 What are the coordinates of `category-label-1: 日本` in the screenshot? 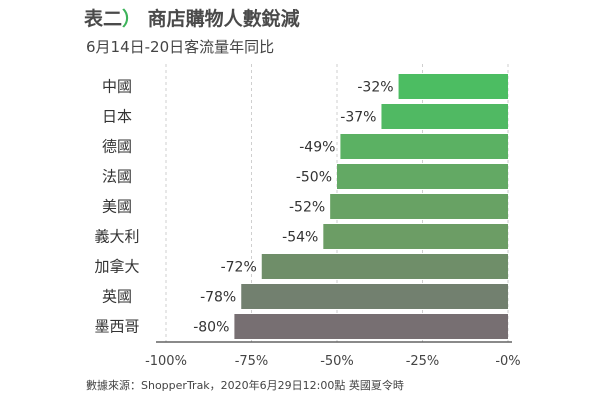 It's located at (117, 117).